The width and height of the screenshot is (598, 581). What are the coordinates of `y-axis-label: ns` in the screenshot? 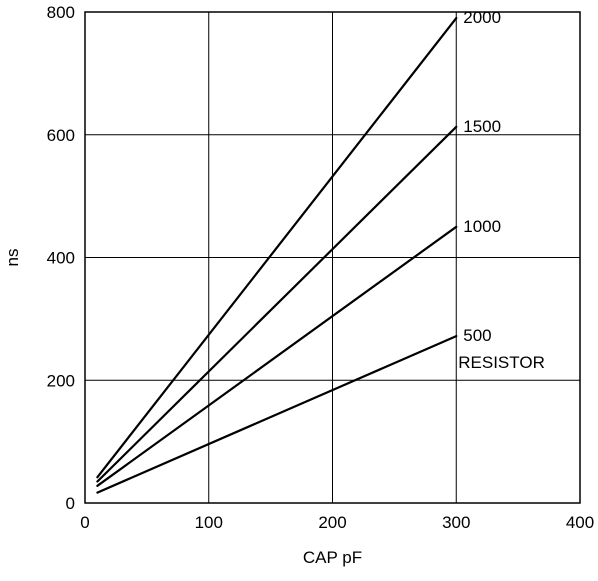 It's located at (12, 258).